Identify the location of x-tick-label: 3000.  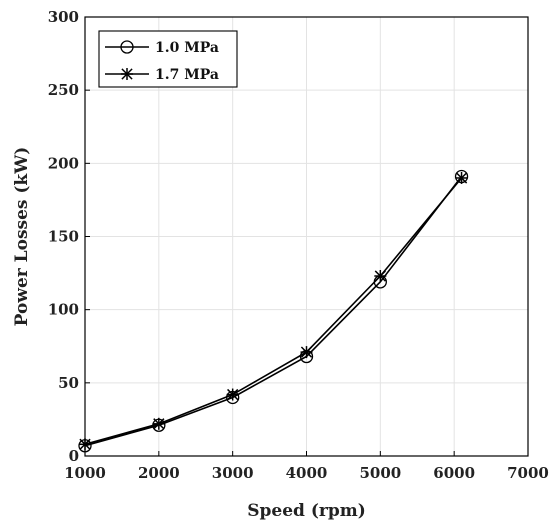
(233, 473).